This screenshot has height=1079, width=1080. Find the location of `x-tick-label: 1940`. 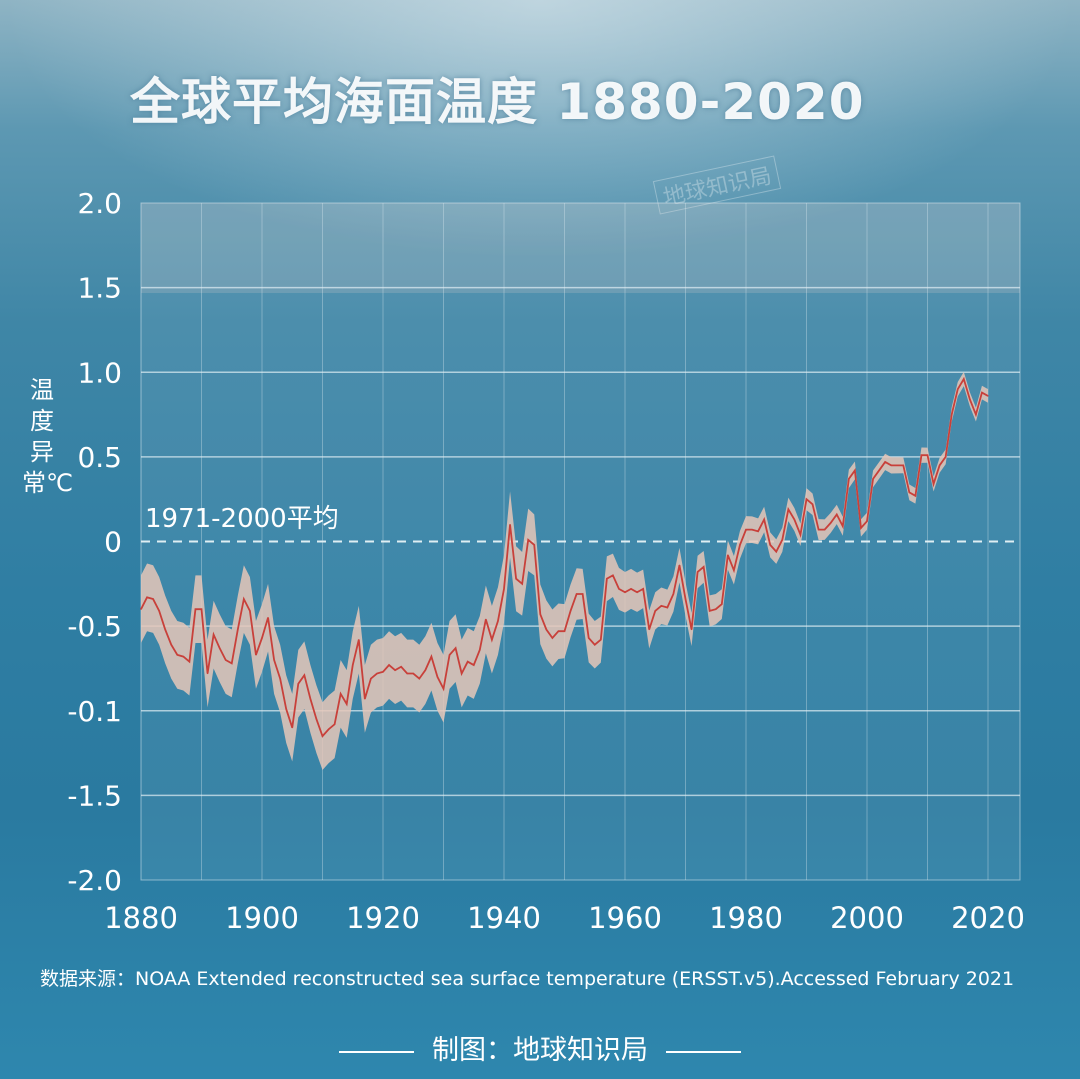

x-tick-label: 1940 is located at coordinates (504, 918).